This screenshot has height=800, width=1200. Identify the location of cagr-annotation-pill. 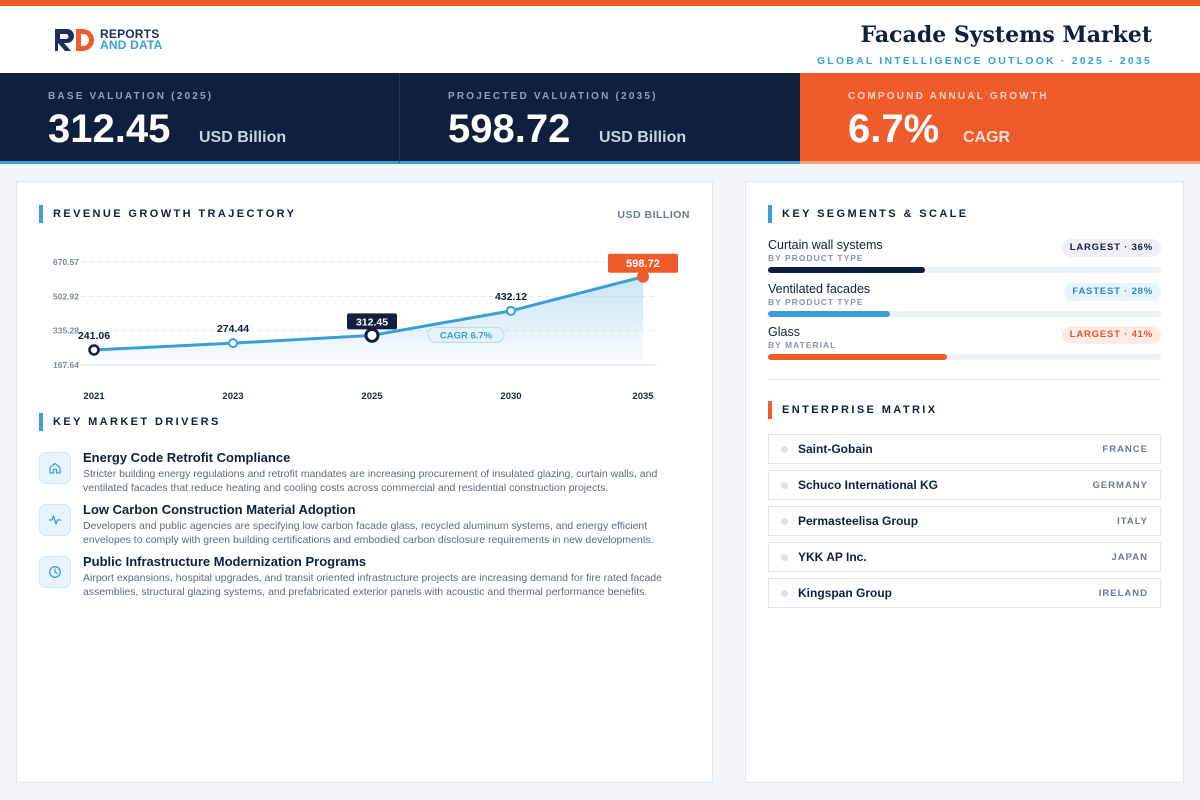
(466, 334).